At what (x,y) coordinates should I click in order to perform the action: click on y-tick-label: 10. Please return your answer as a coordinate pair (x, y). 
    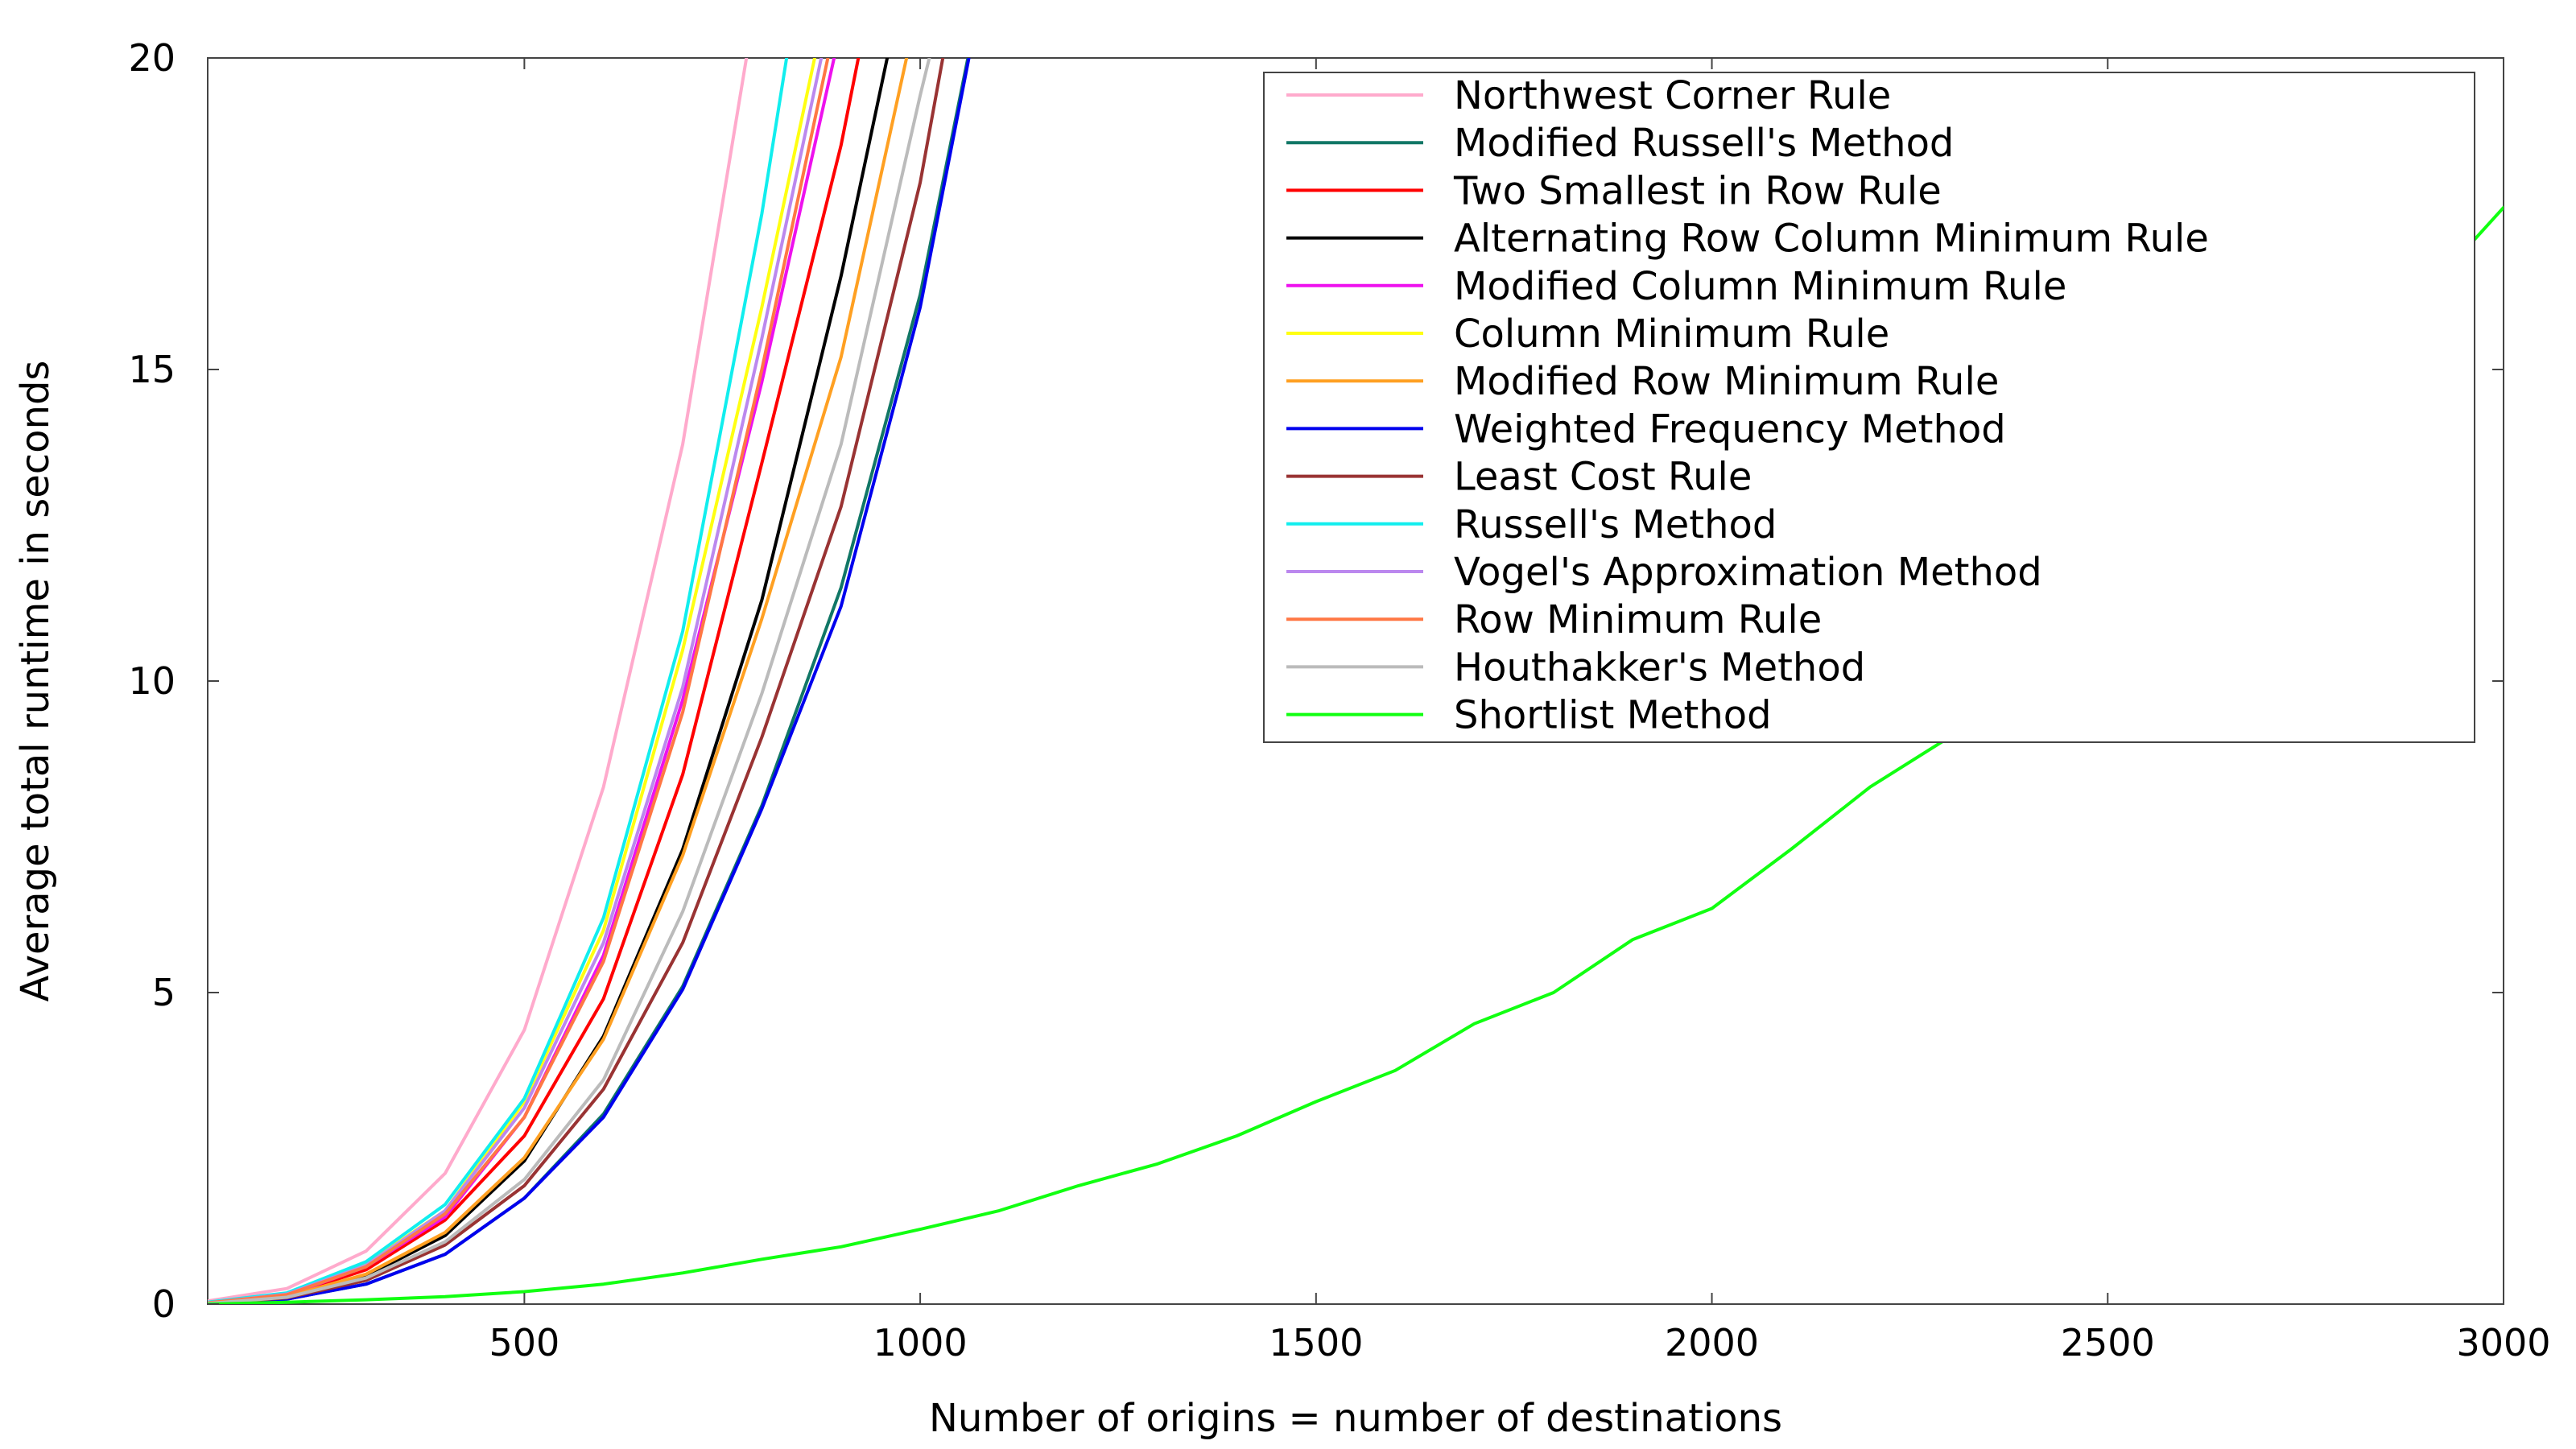
    Looking at the image, I should click on (151, 681).